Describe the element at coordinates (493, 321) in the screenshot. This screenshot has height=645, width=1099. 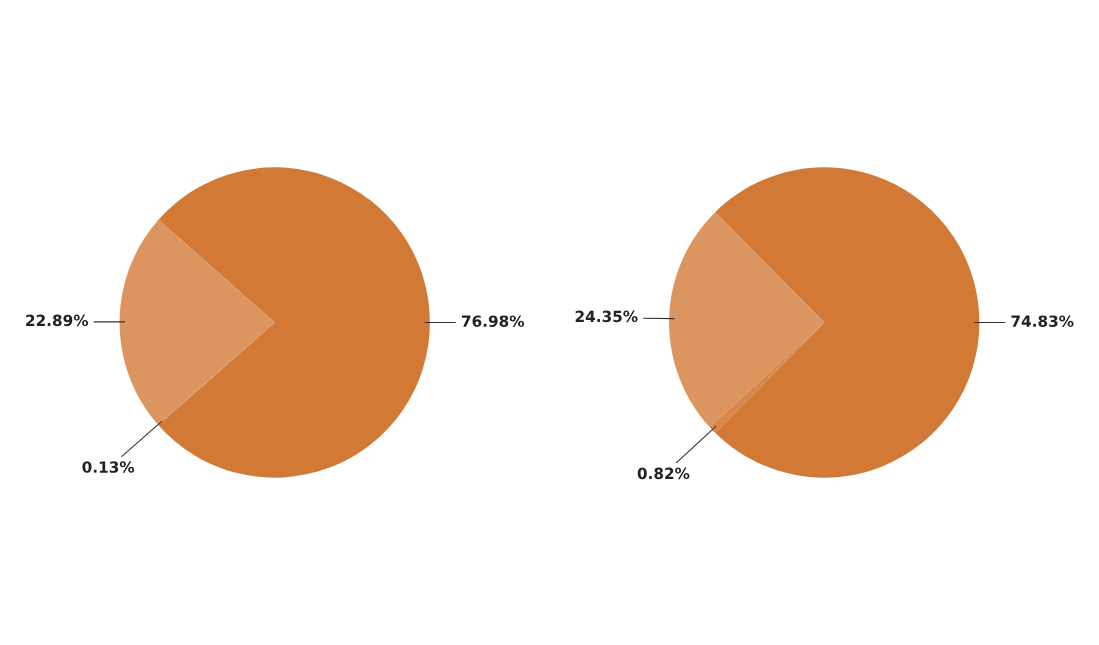
I see `data-label: 76.98%` at that location.